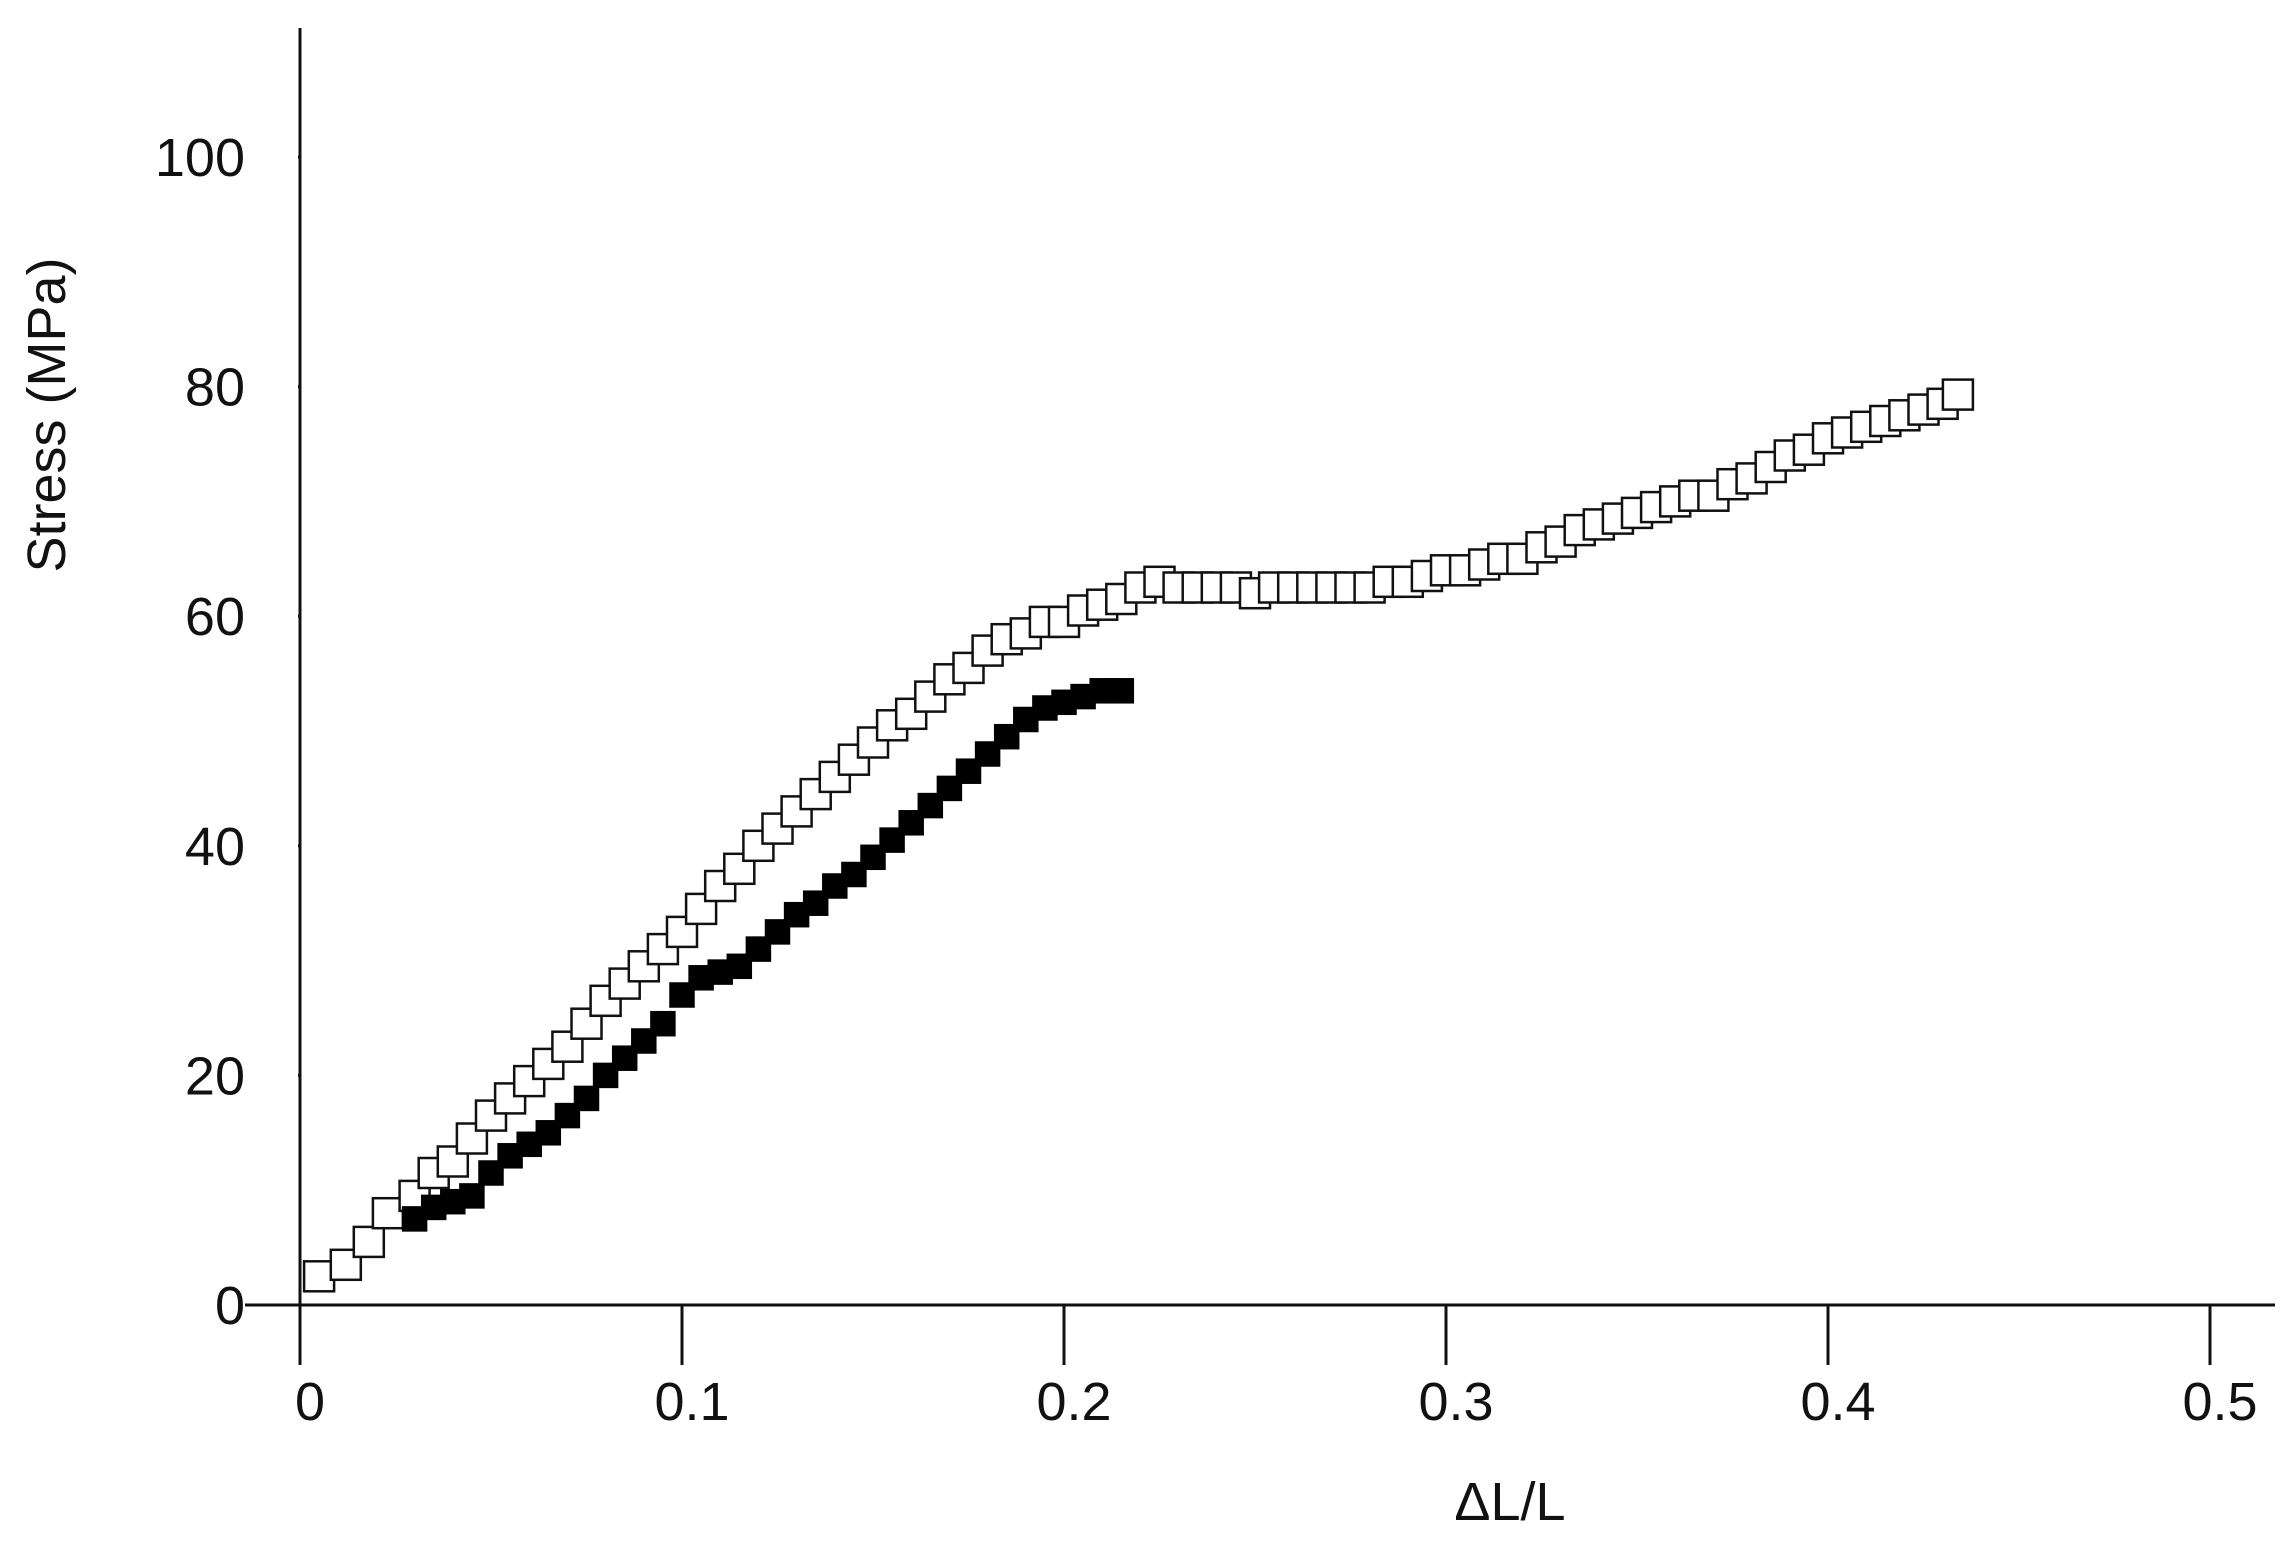 The image size is (2292, 1549). Describe the element at coordinates (47, 414) in the screenshot. I see `y-axis-title: Stress (MPa)` at that location.